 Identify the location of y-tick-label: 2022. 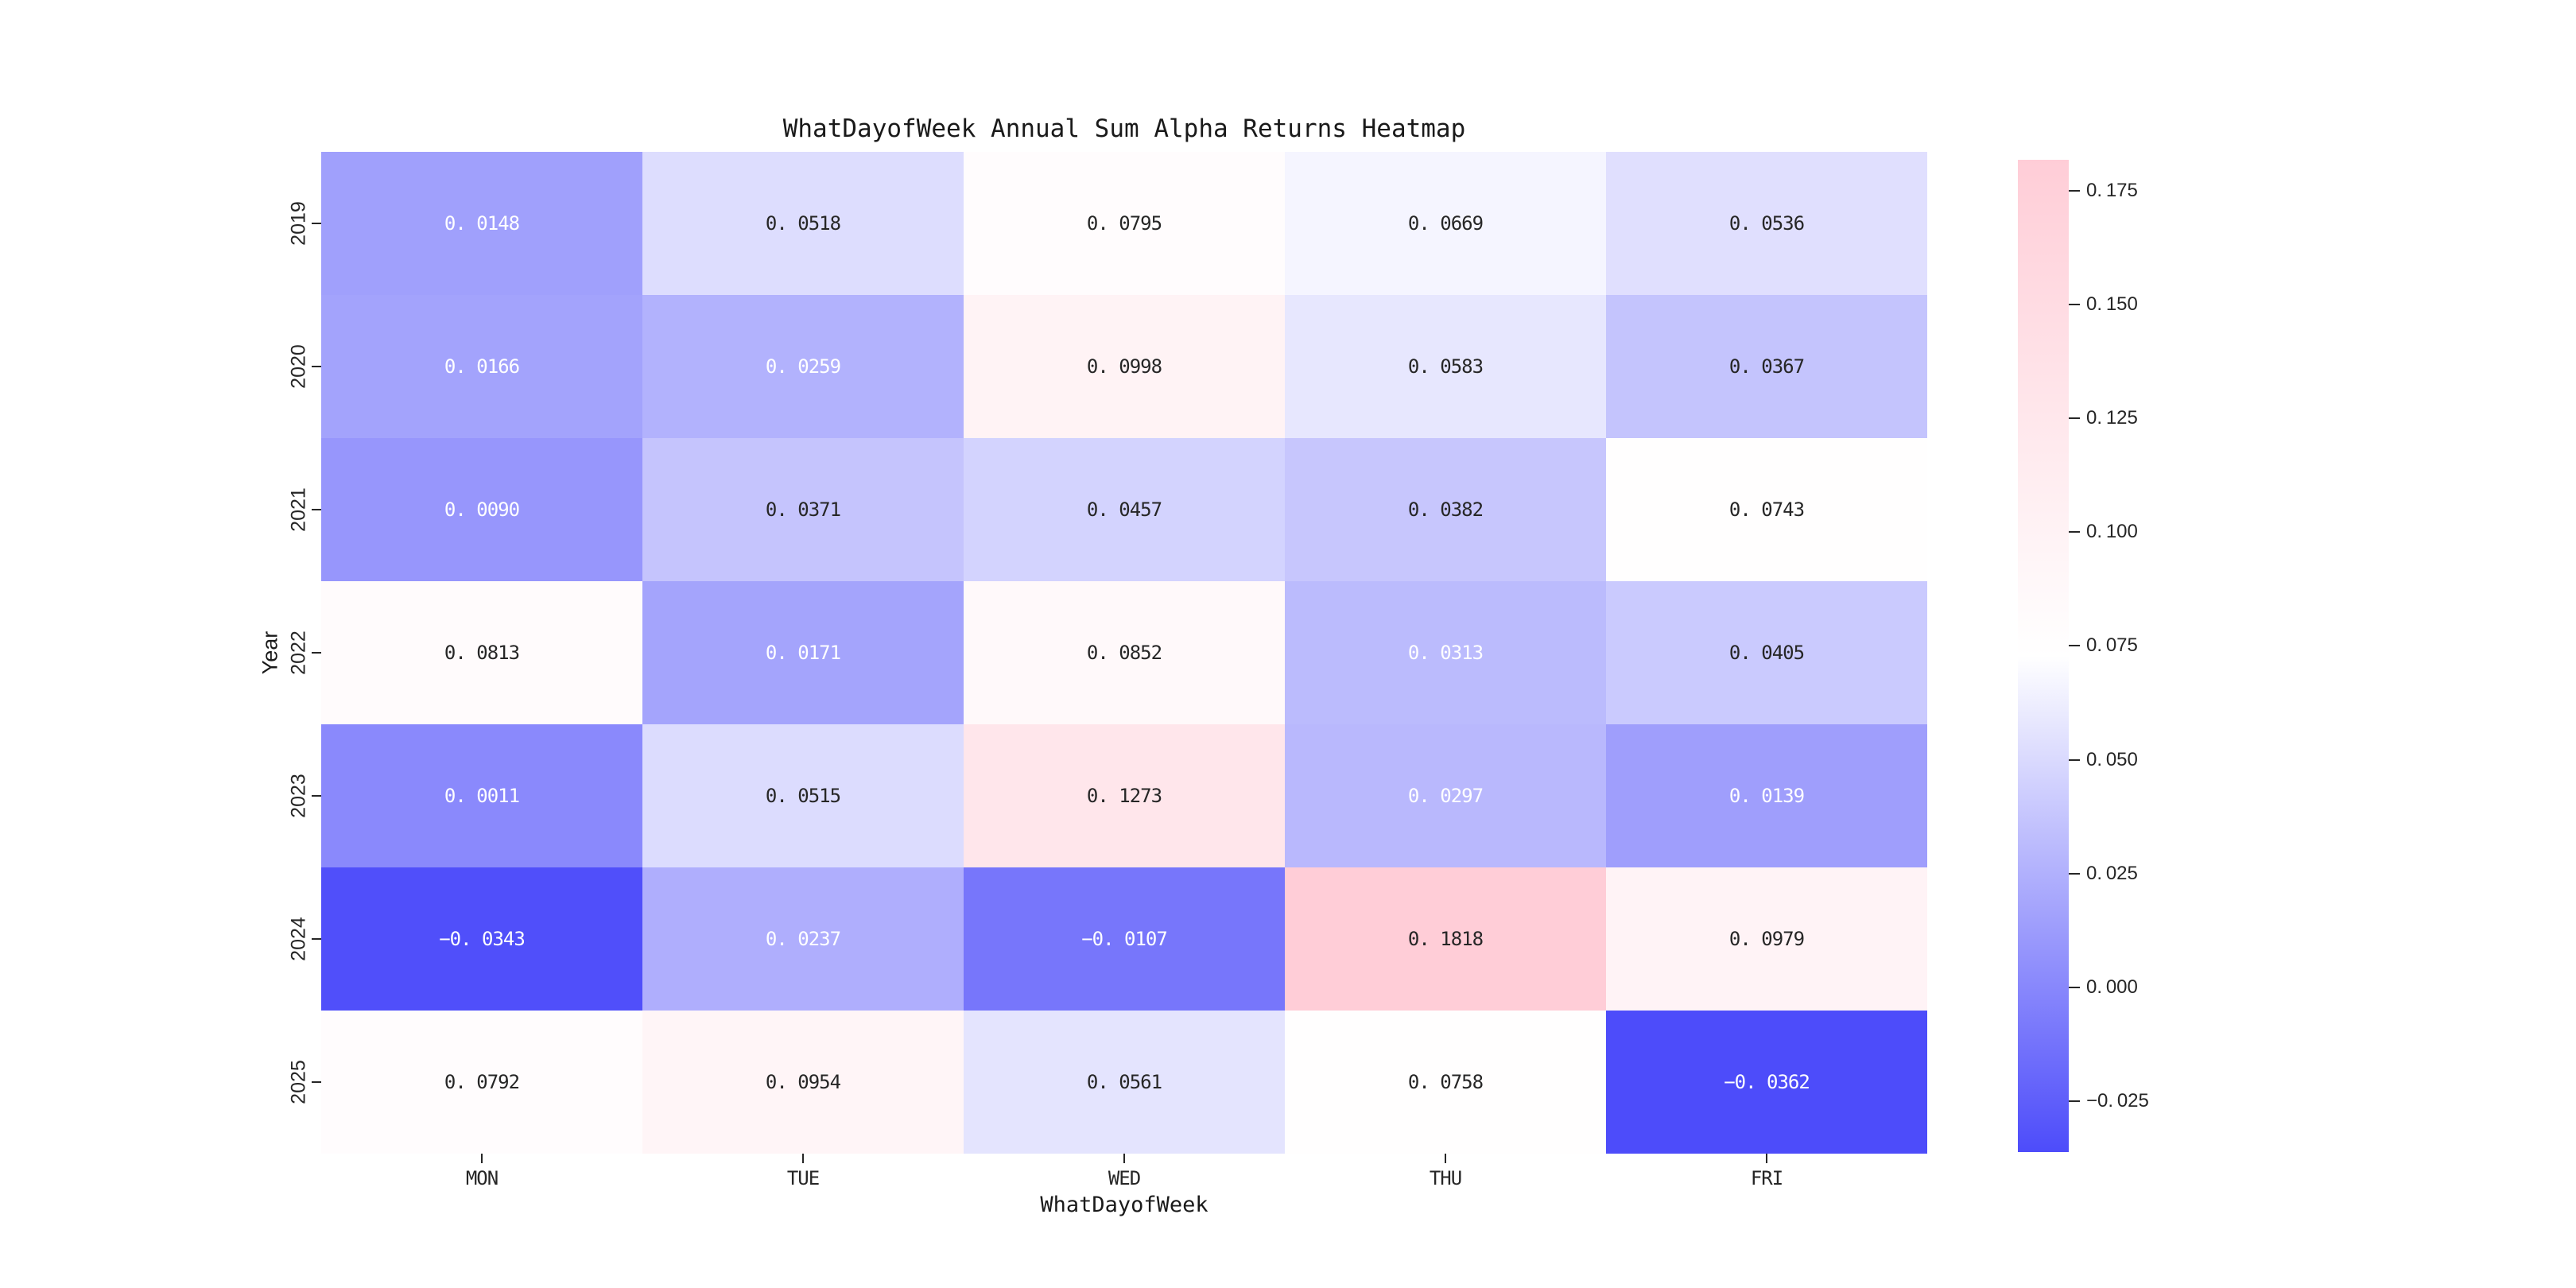
(299, 652).